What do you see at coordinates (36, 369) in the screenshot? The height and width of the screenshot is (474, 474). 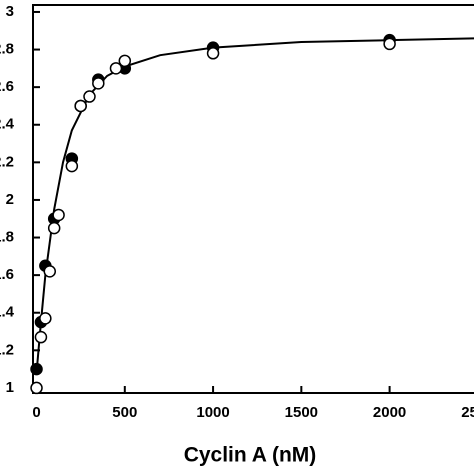 I see `filled-point` at bounding box center [36, 369].